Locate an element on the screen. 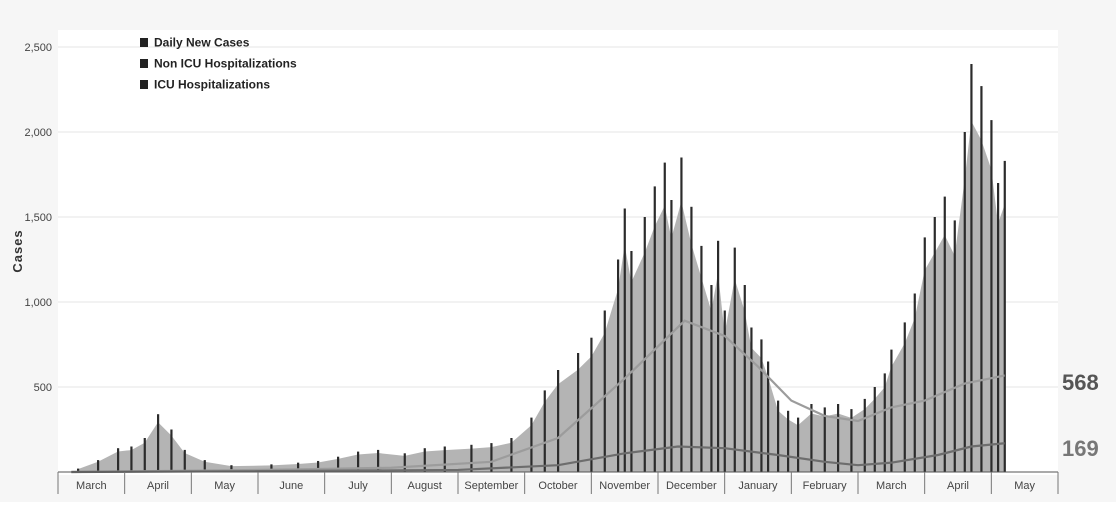 Image resolution: width=1116 pixels, height=507 pixels. legend-item-label: Daily New Cases is located at coordinates (202, 43).